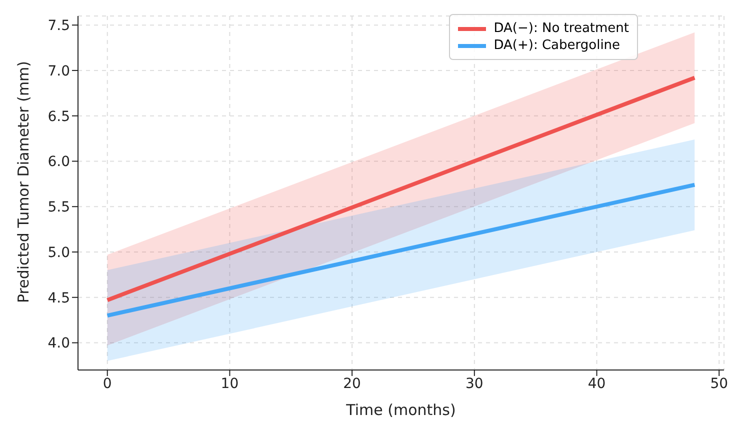  What do you see at coordinates (59, 298) in the screenshot?
I see `y-tick-label: 4.5` at bounding box center [59, 298].